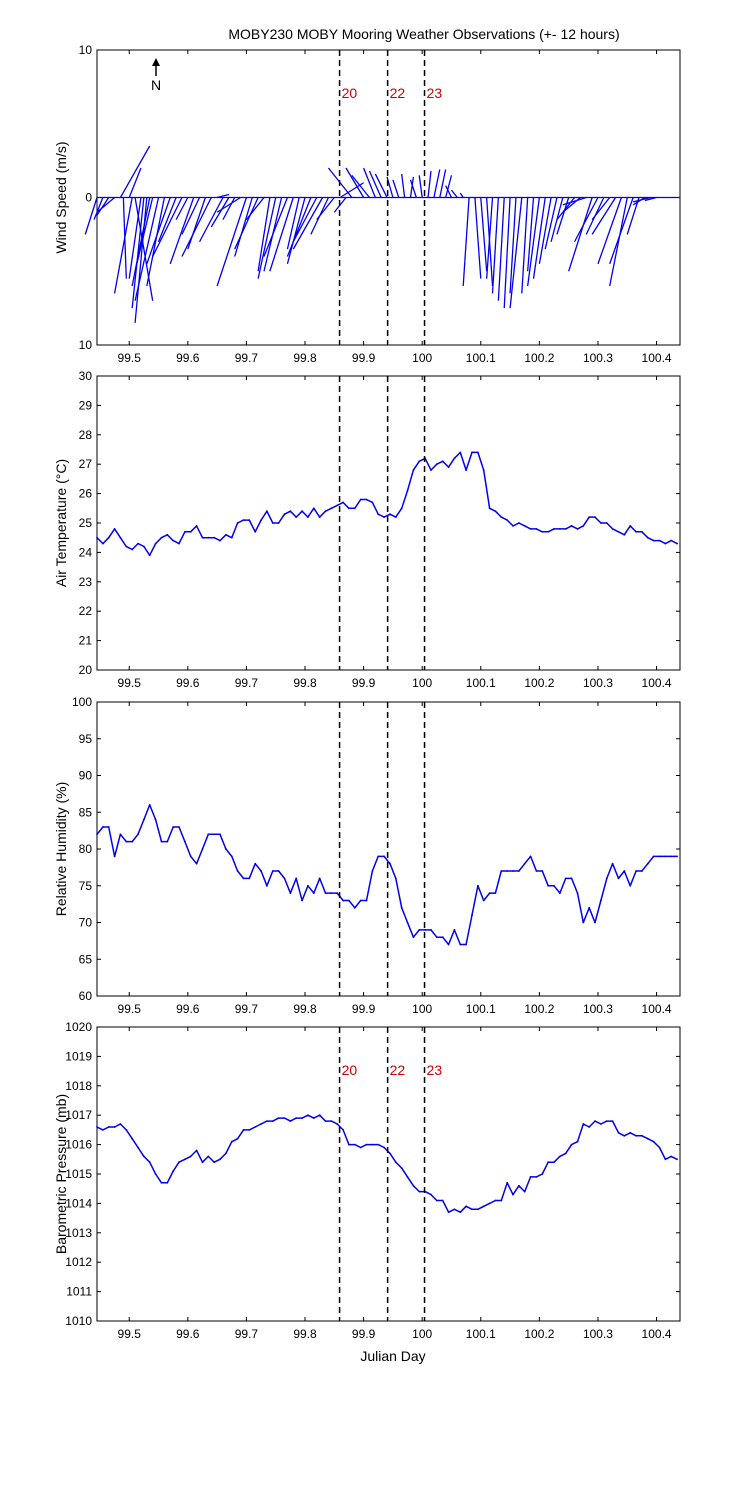 The width and height of the screenshot is (750, 1500). I want to click on x-tick-label: 100, so click(422, 358).